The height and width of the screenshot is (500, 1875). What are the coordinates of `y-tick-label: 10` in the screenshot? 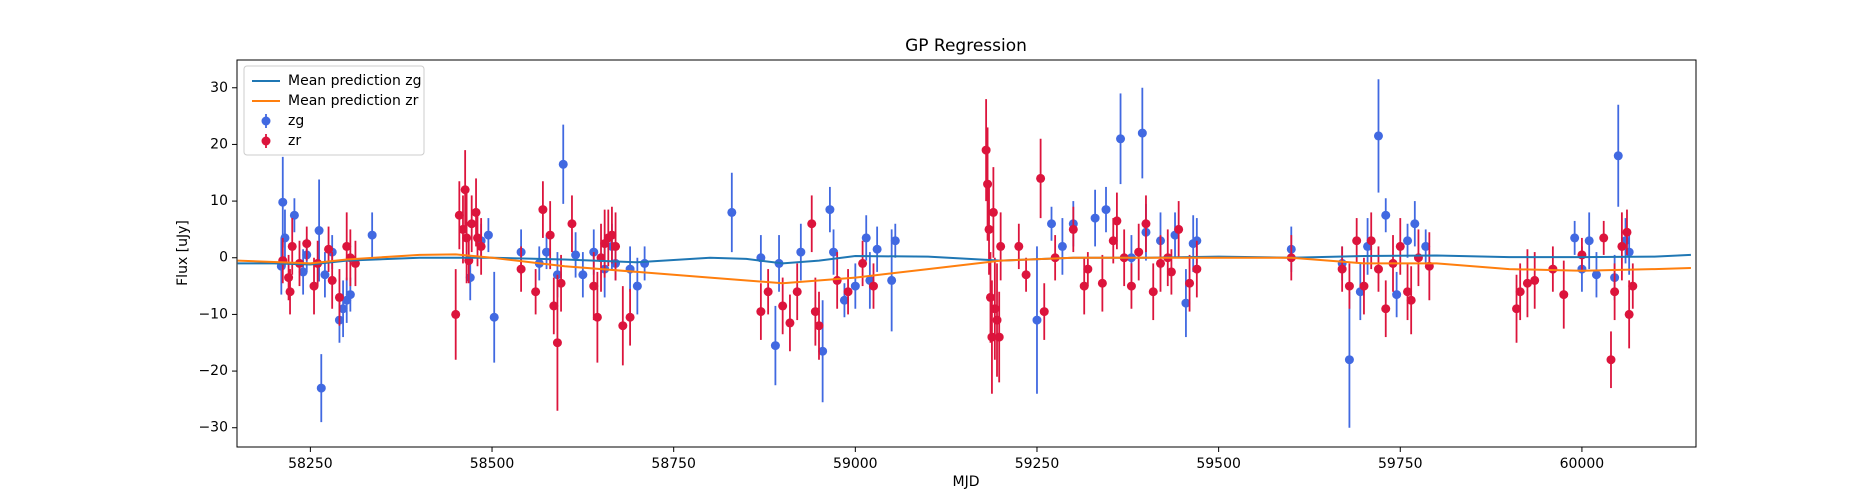 It's located at (219, 201).